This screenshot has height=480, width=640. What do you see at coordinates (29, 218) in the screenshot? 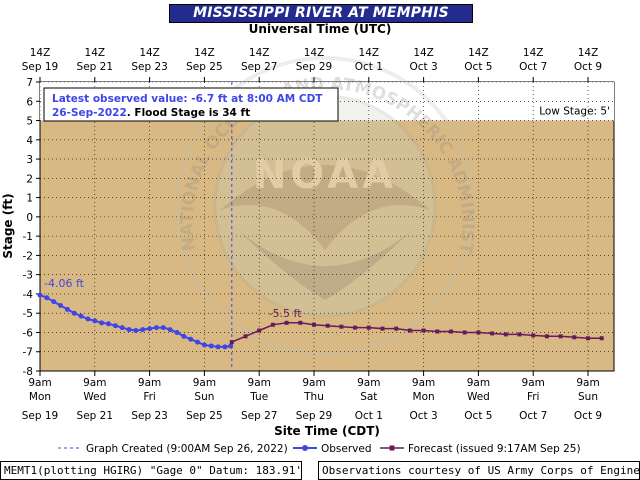
I see `y-tick-label: 0` at bounding box center [29, 218].